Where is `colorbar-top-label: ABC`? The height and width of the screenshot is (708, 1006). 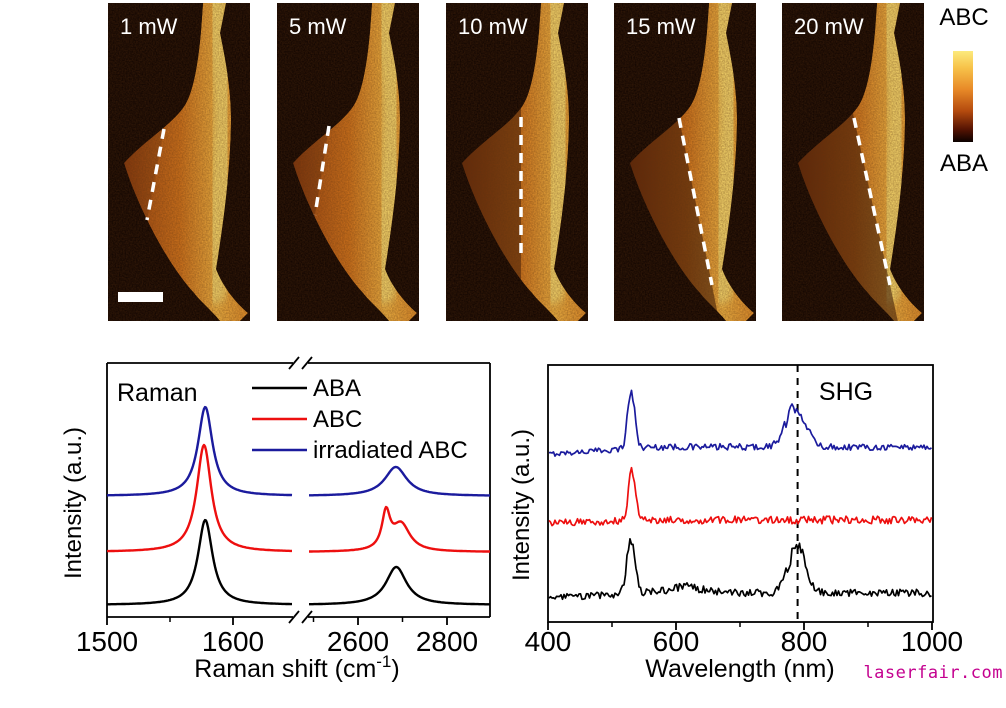 colorbar-top-label: ABC is located at coordinates (964, 17).